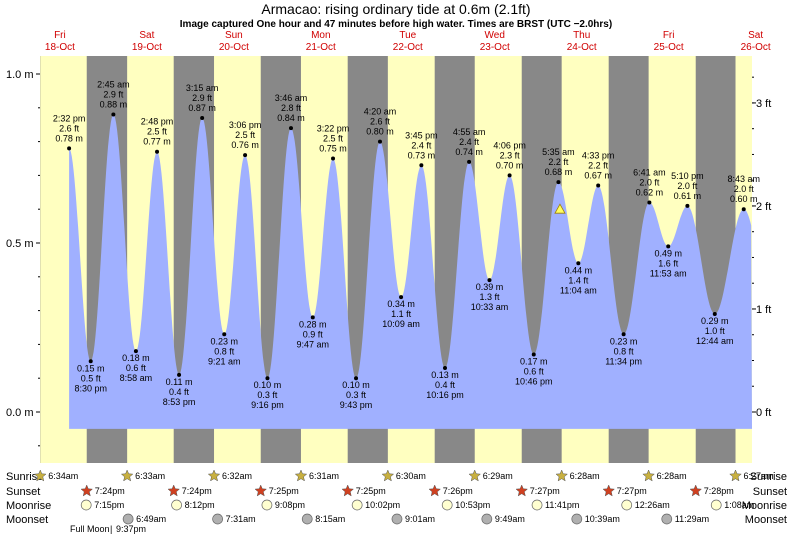  Describe the element at coordinates (113, 85) in the screenshot. I see `tide-label-line: 2:45 am` at that location.